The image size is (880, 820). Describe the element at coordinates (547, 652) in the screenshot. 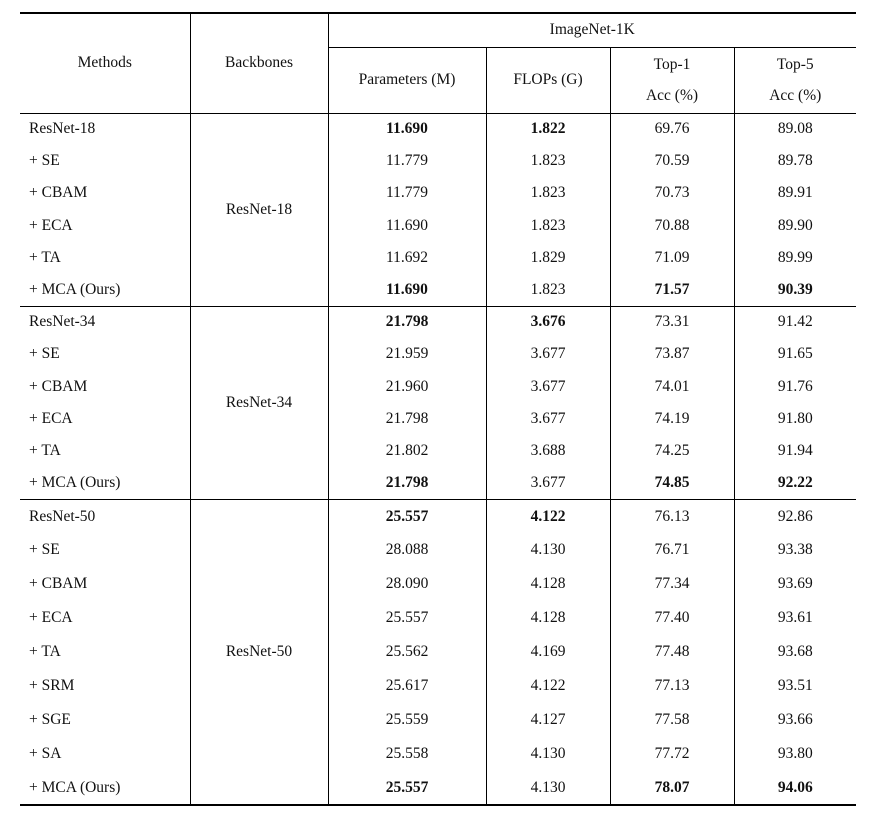

I see `flops-cell: 4.169` at that location.